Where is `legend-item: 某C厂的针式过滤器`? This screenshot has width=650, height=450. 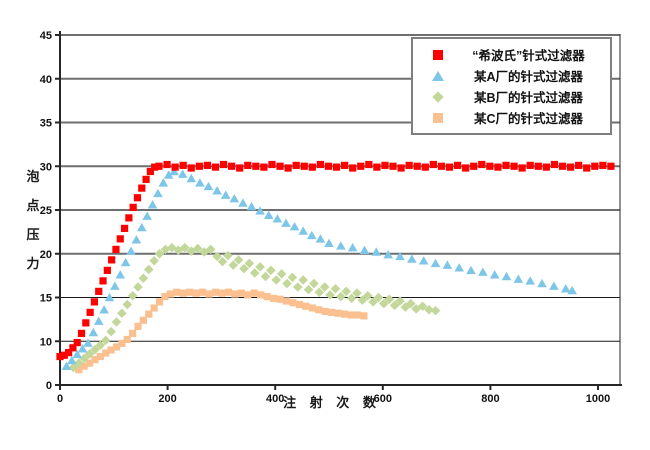 legend-item: 某C厂的针式过滤器 is located at coordinates (511, 117).